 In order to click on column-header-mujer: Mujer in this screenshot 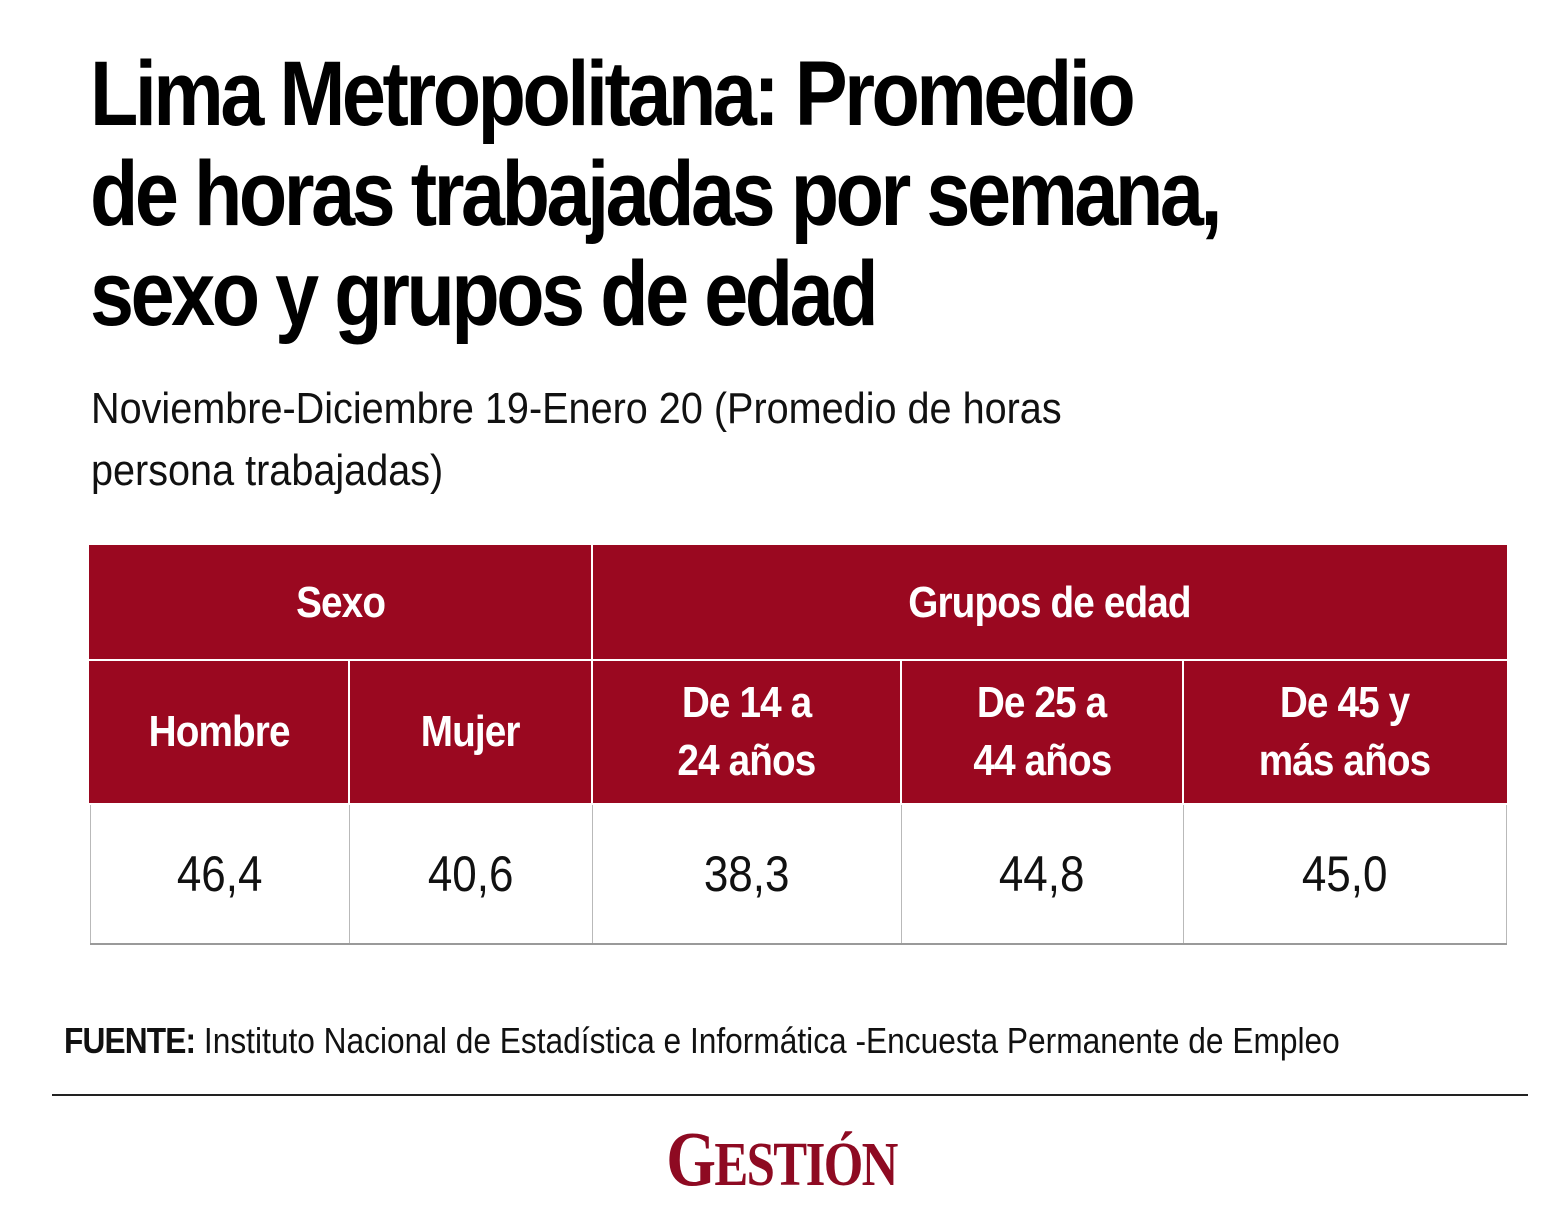, I will do `click(470, 732)`.